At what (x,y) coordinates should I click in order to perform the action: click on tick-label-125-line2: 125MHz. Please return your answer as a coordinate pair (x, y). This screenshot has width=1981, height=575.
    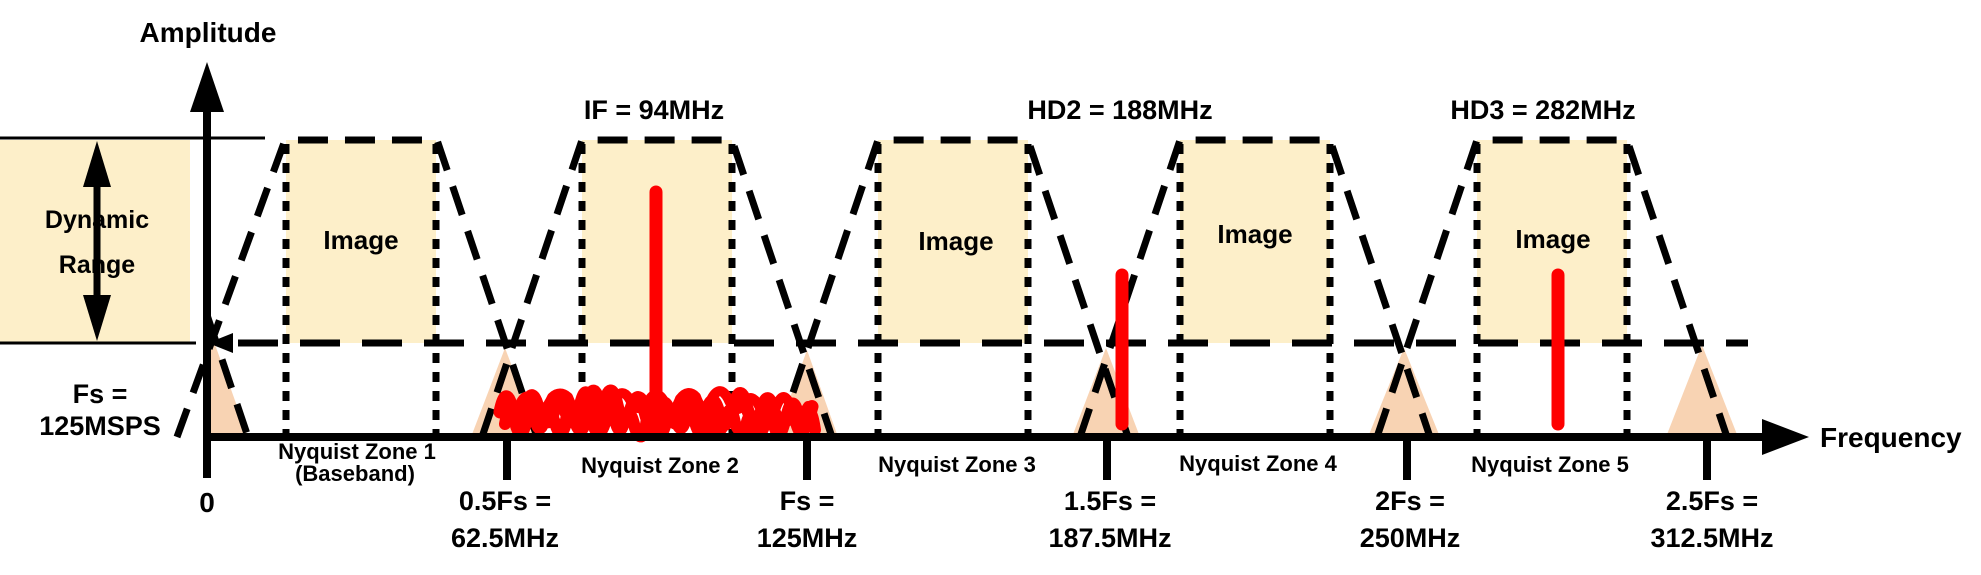
    Looking at the image, I should click on (807, 538).